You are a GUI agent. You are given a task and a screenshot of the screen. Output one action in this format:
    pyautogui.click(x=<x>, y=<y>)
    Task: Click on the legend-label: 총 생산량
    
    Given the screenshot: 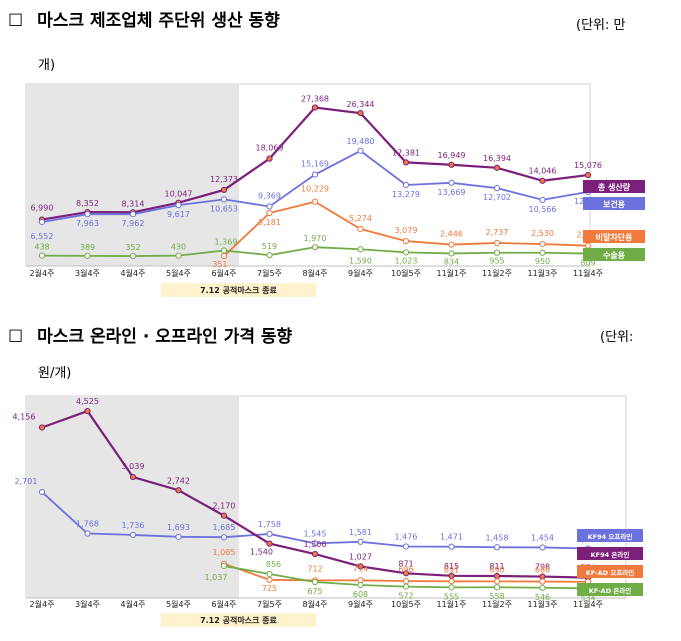 What is the action you would take?
    pyautogui.click(x=614, y=187)
    